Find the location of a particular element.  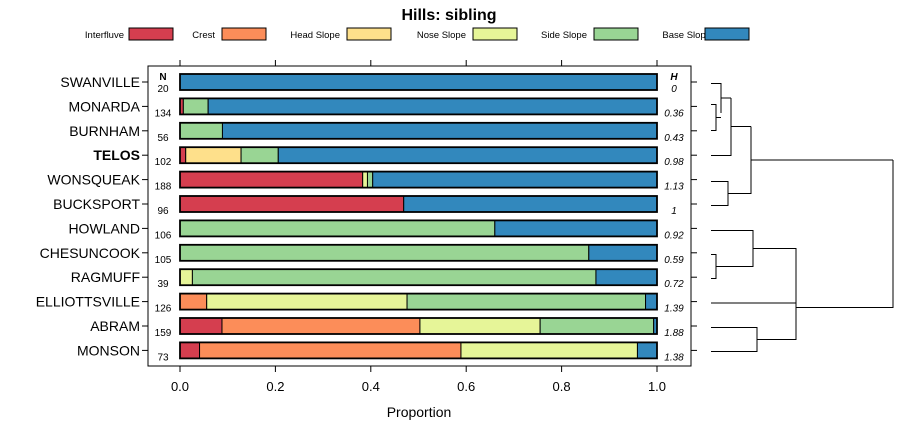

x-tick-label: 0.0 is located at coordinates (180, 386).